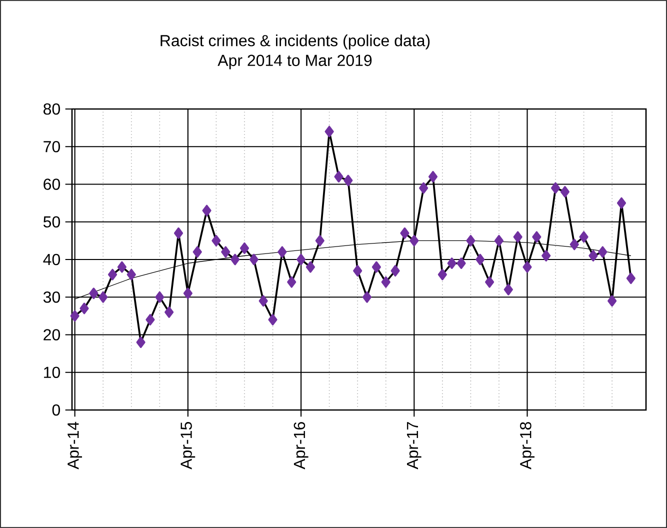 The image size is (667, 528). Describe the element at coordinates (51, 222) in the screenshot. I see `y-tick-label: 50` at that location.